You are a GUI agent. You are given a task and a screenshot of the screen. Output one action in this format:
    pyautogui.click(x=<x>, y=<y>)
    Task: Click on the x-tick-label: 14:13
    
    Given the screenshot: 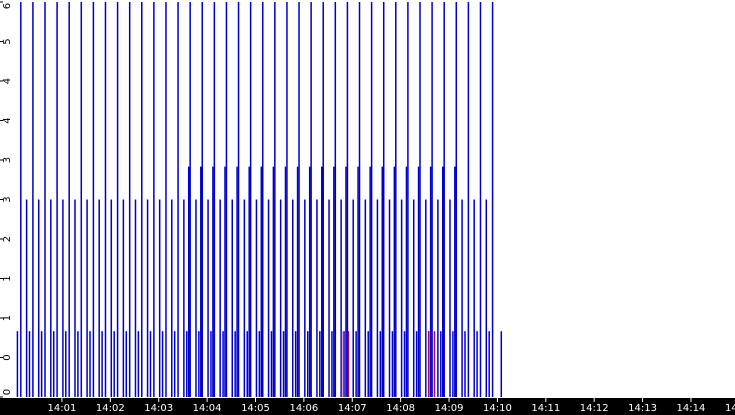 What is the action you would take?
    pyautogui.click(x=642, y=408)
    